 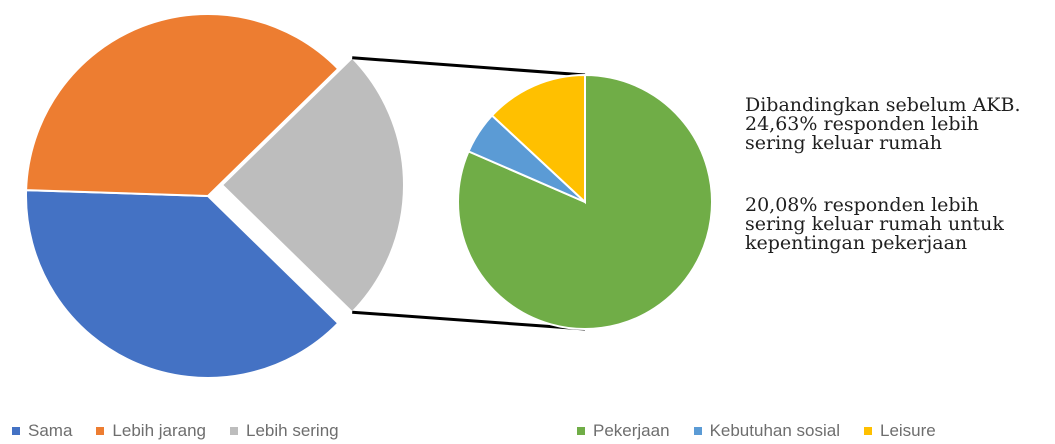 I want to click on legend-label-pekerjaan: Pekerjaan, so click(x=631, y=430).